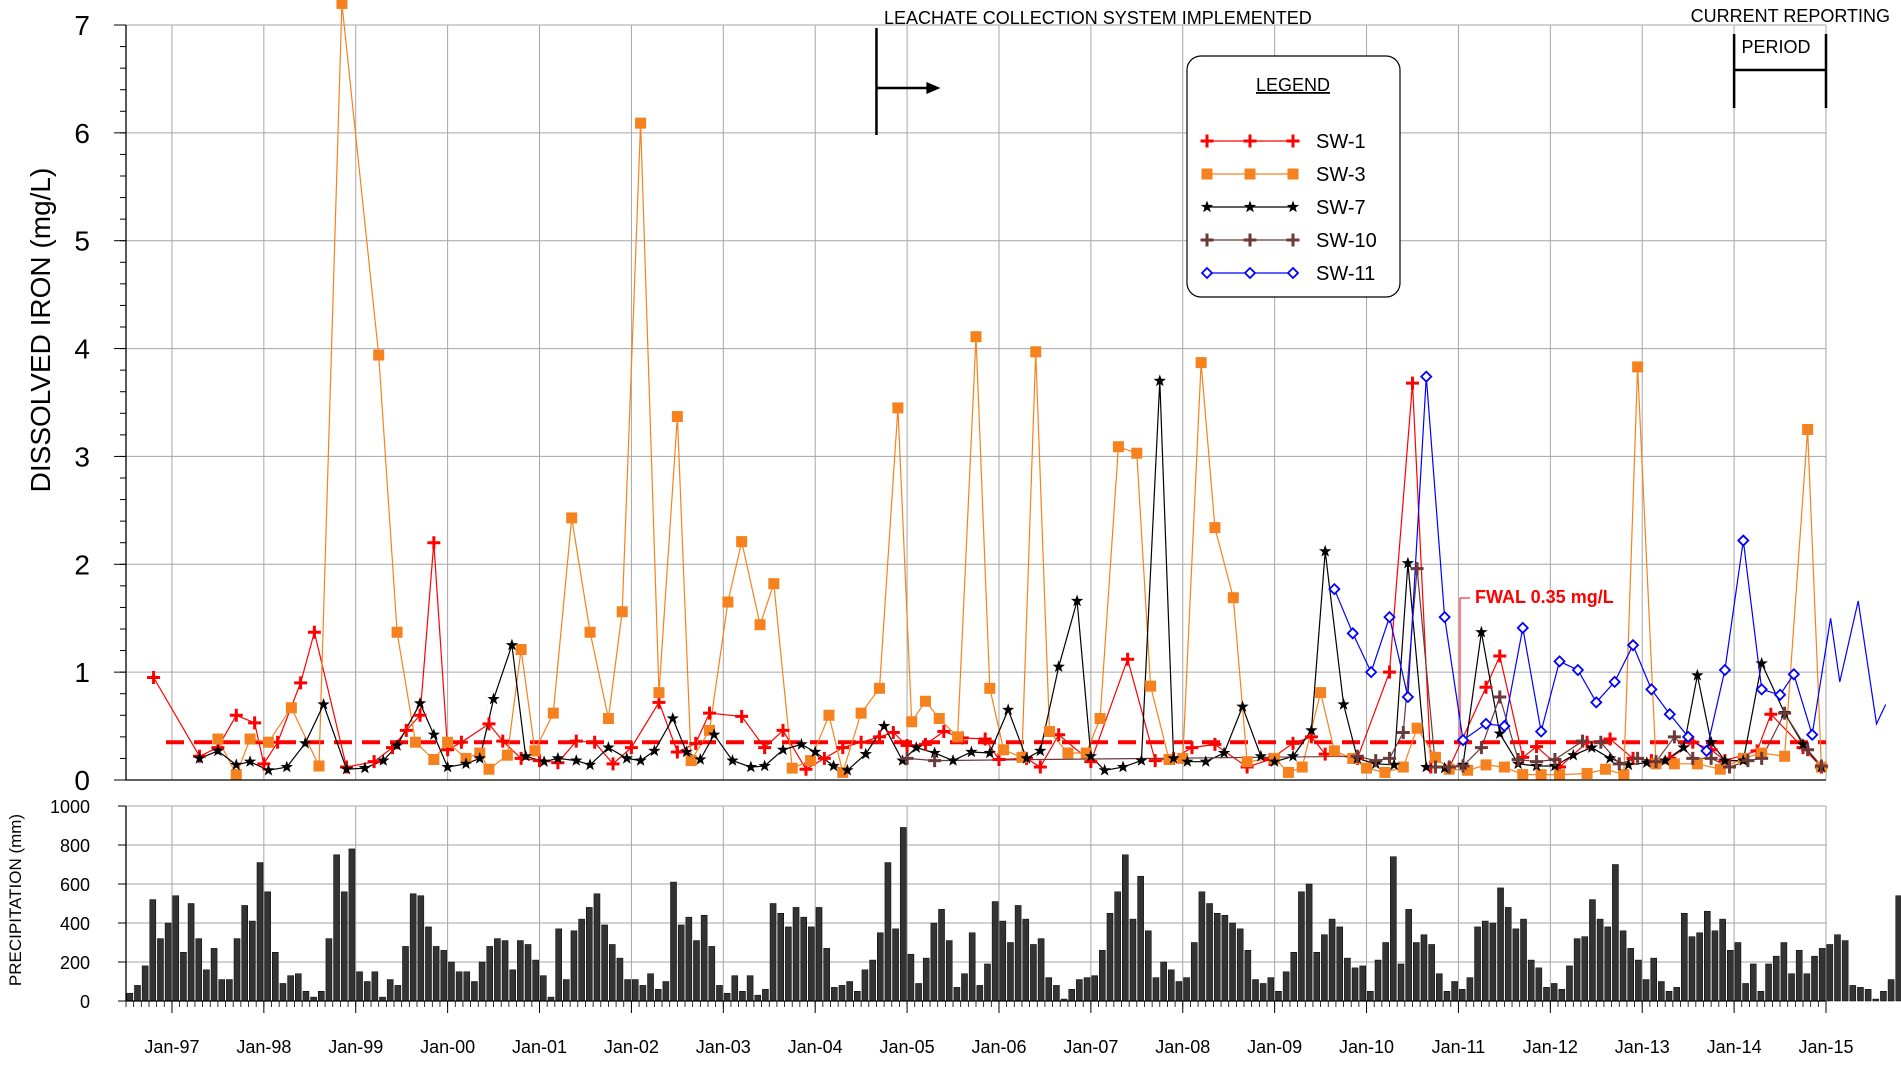  What do you see at coordinates (1550, 1047) in the screenshot?
I see `x-tick-label: Jan-12` at bounding box center [1550, 1047].